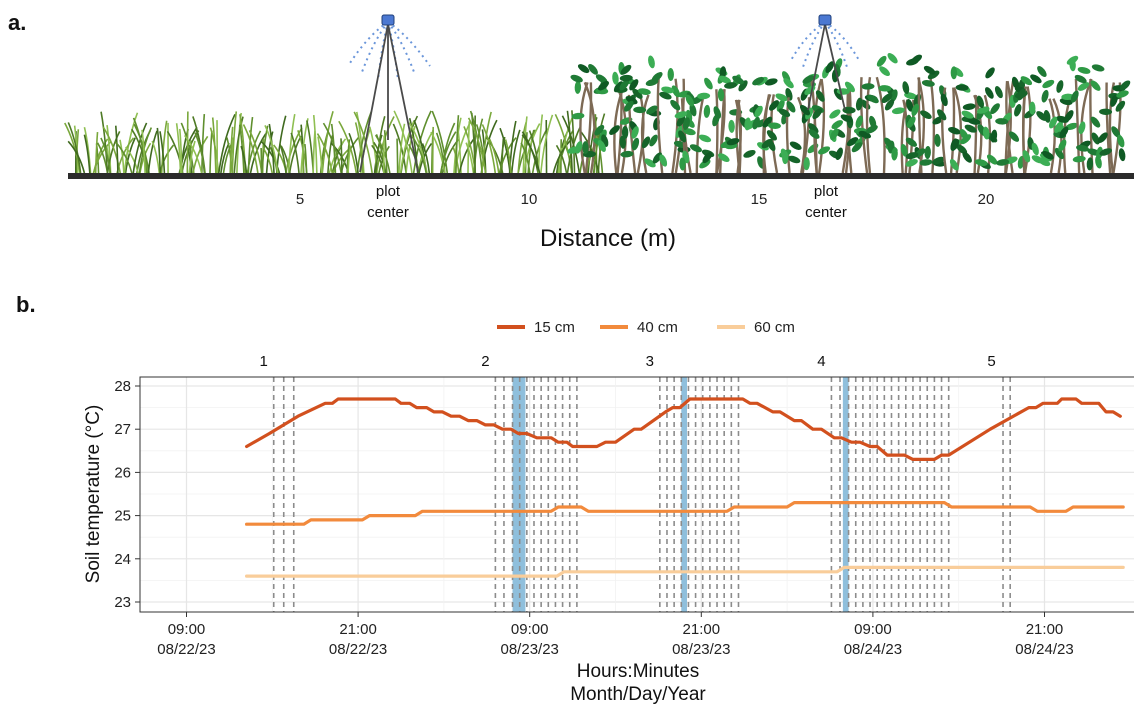 The height and width of the screenshot is (704, 1134). Describe the element at coordinates (657, 327) in the screenshot. I see `legend-label: 40 cm` at that location.